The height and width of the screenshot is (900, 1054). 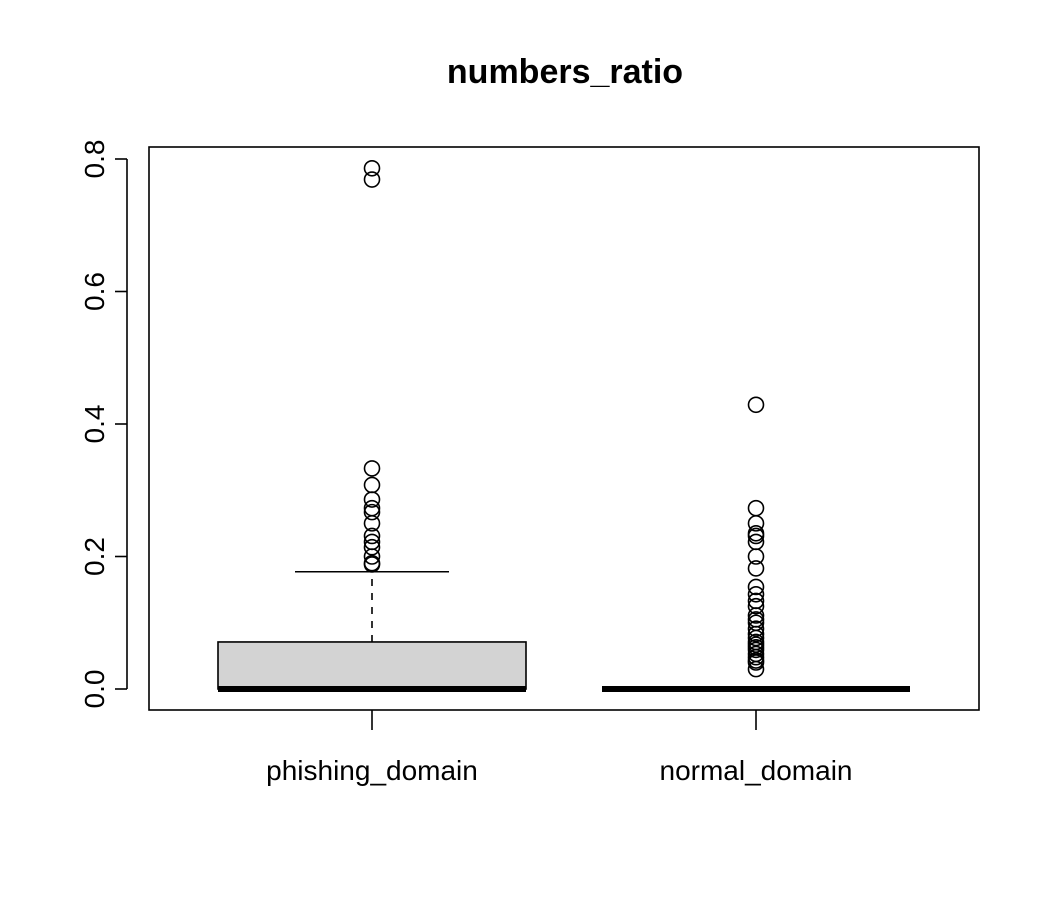 What do you see at coordinates (94, 159) in the screenshot?
I see `y-tick-label: 0.8` at bounding box center [94, 159].